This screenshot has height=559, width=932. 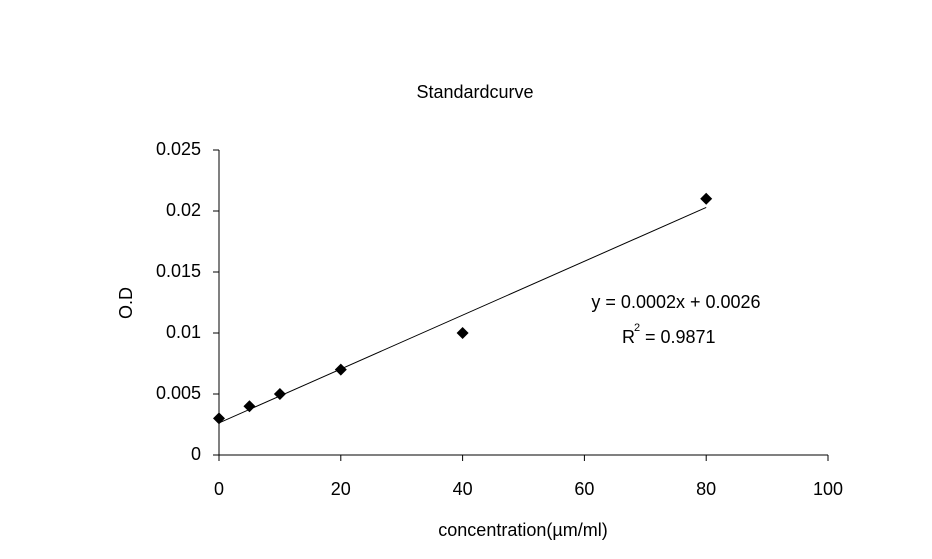 What do you see at coordinates (463, 489) in the screenshot?
I see `x-tick-label: 40` at bounding box center [463, 489].